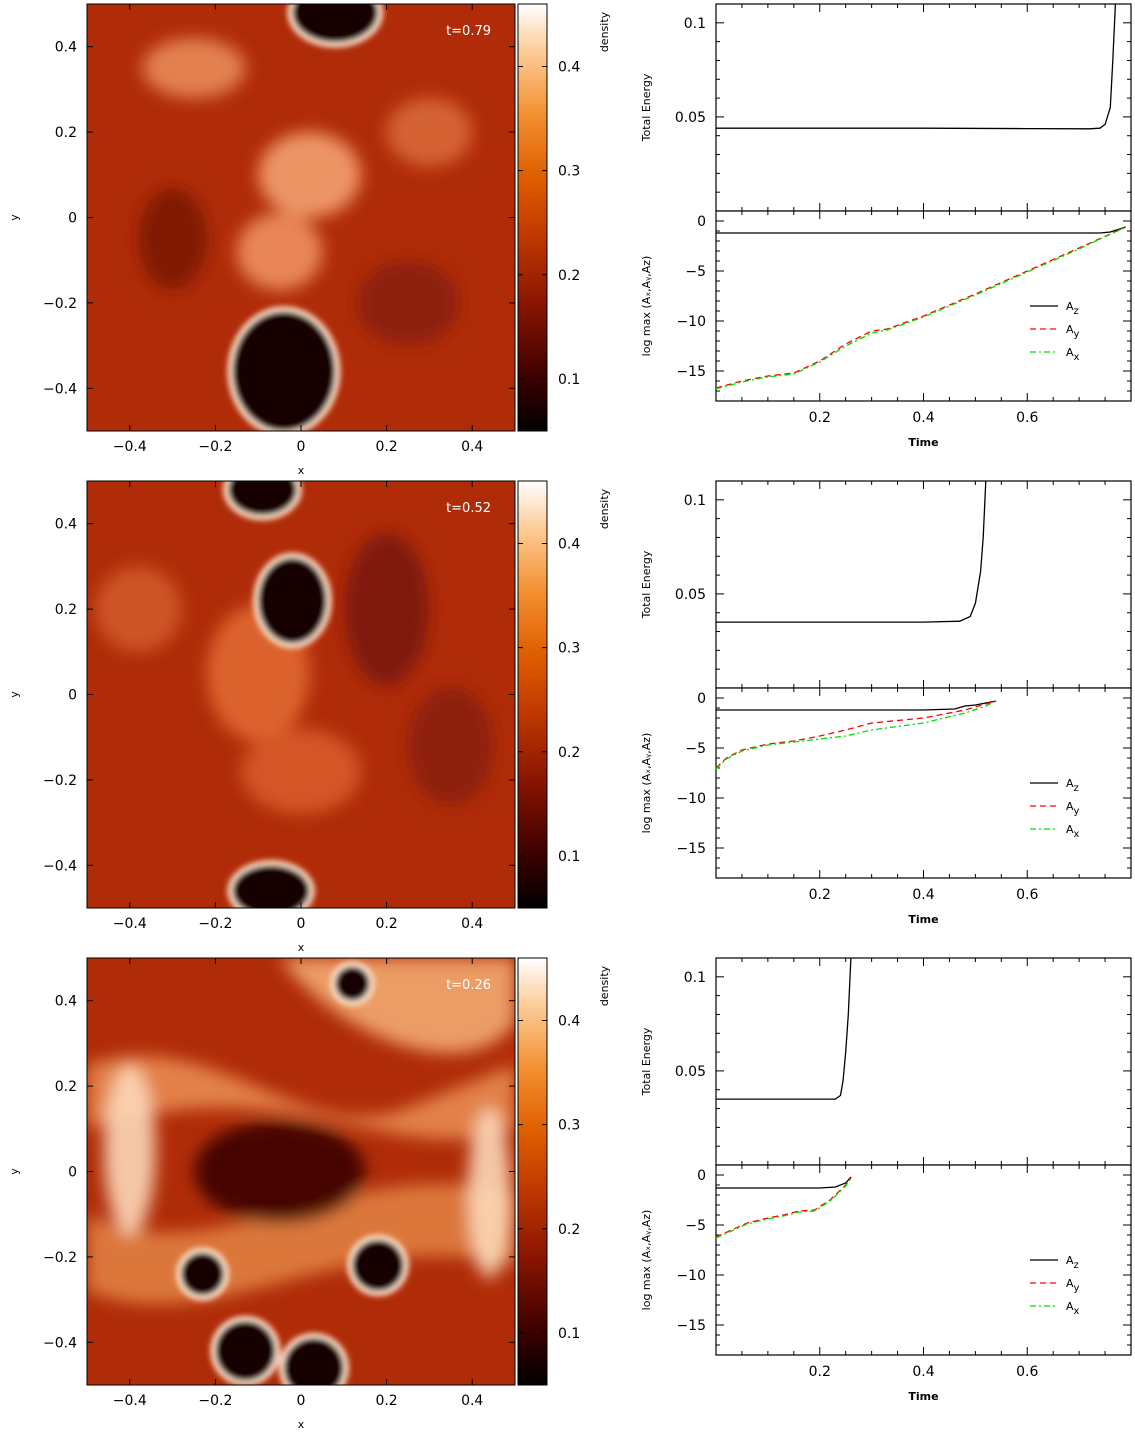 This screenshot has height=1436, width=1135. I want to click on map-xlabel: x, so click(301, 947).